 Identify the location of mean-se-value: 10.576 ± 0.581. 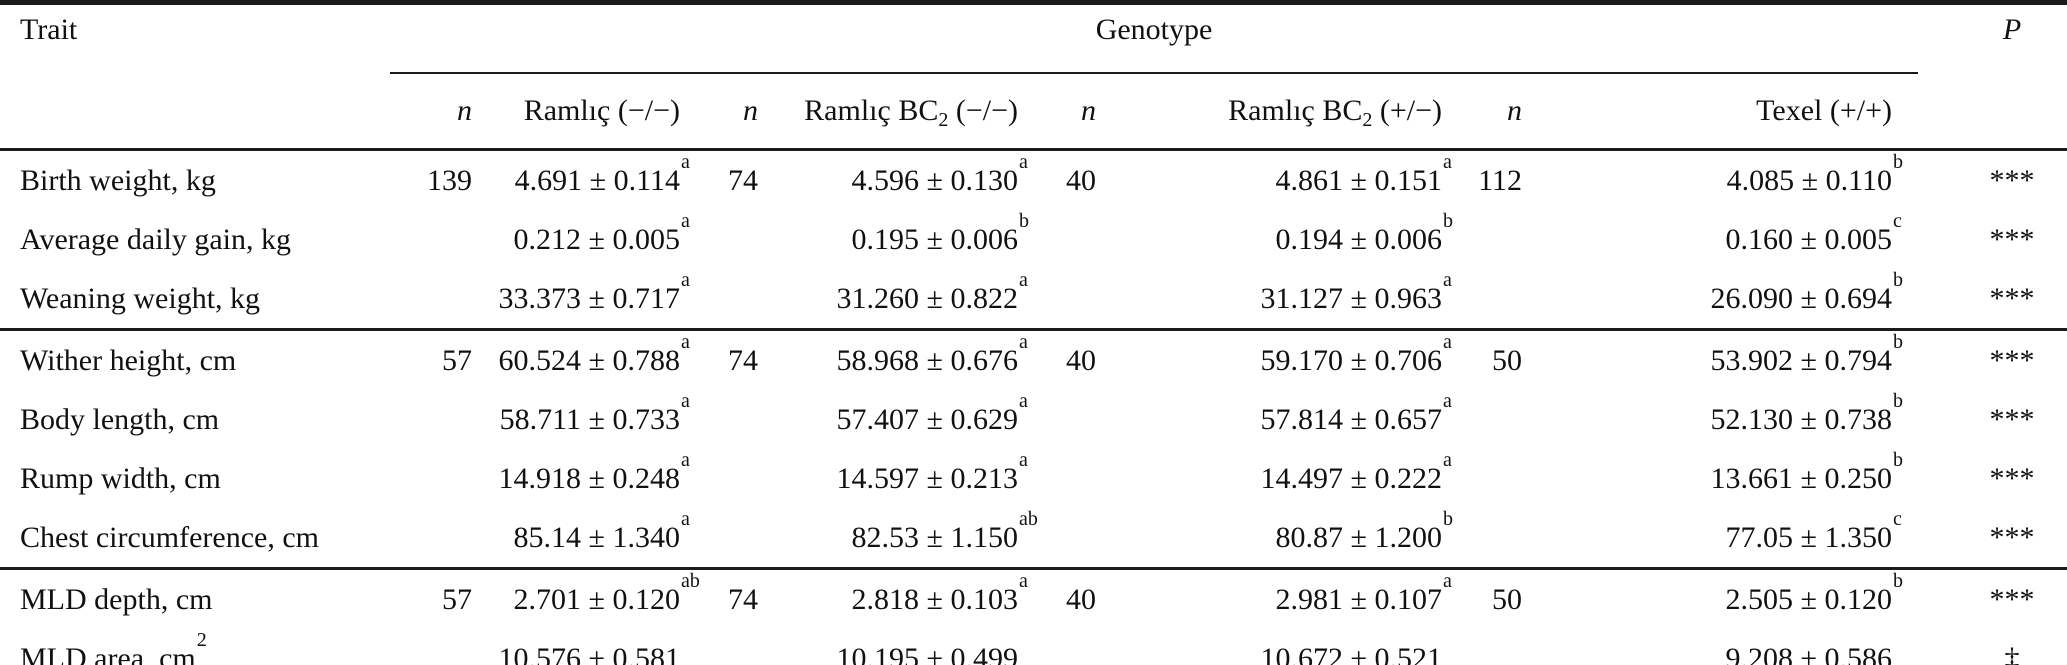
(589, 653).